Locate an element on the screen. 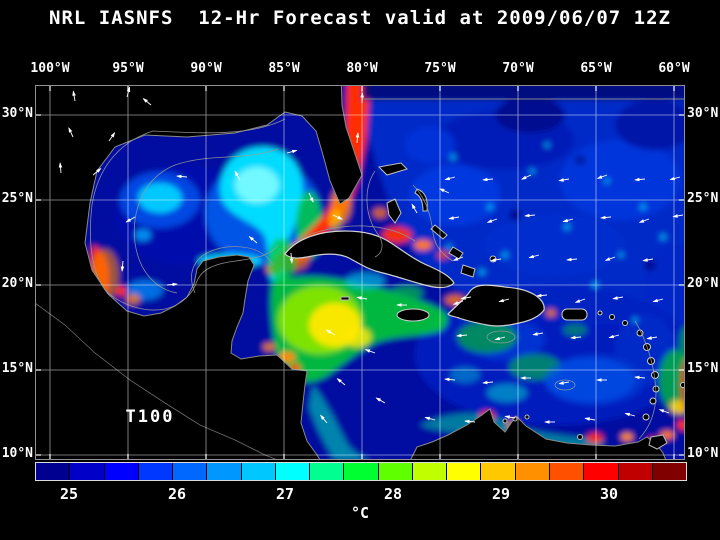  bahamas is located at coordinates (437, 220).